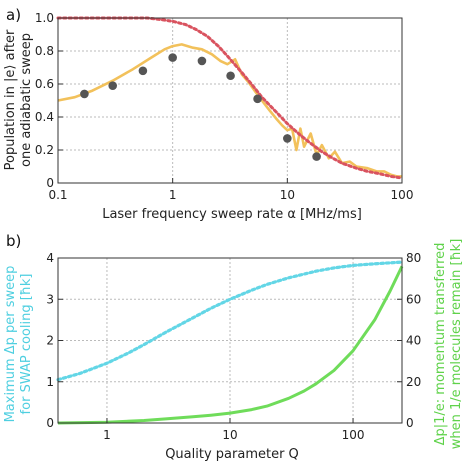 This screenshot has width=467, height=466. What do you see at coordinates (10, 344) in the screenshot?
I see `panel-b-left-axis-label-line-1: Maximum Δp per sweep` at bounding box center [10, 344].